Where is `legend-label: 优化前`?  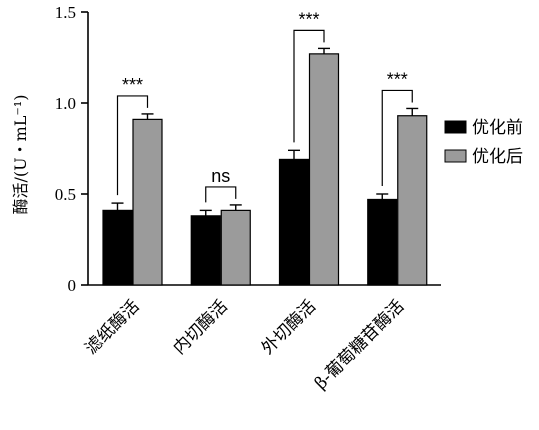 legend-label: 优化前 is located at coordinates (497, 128).